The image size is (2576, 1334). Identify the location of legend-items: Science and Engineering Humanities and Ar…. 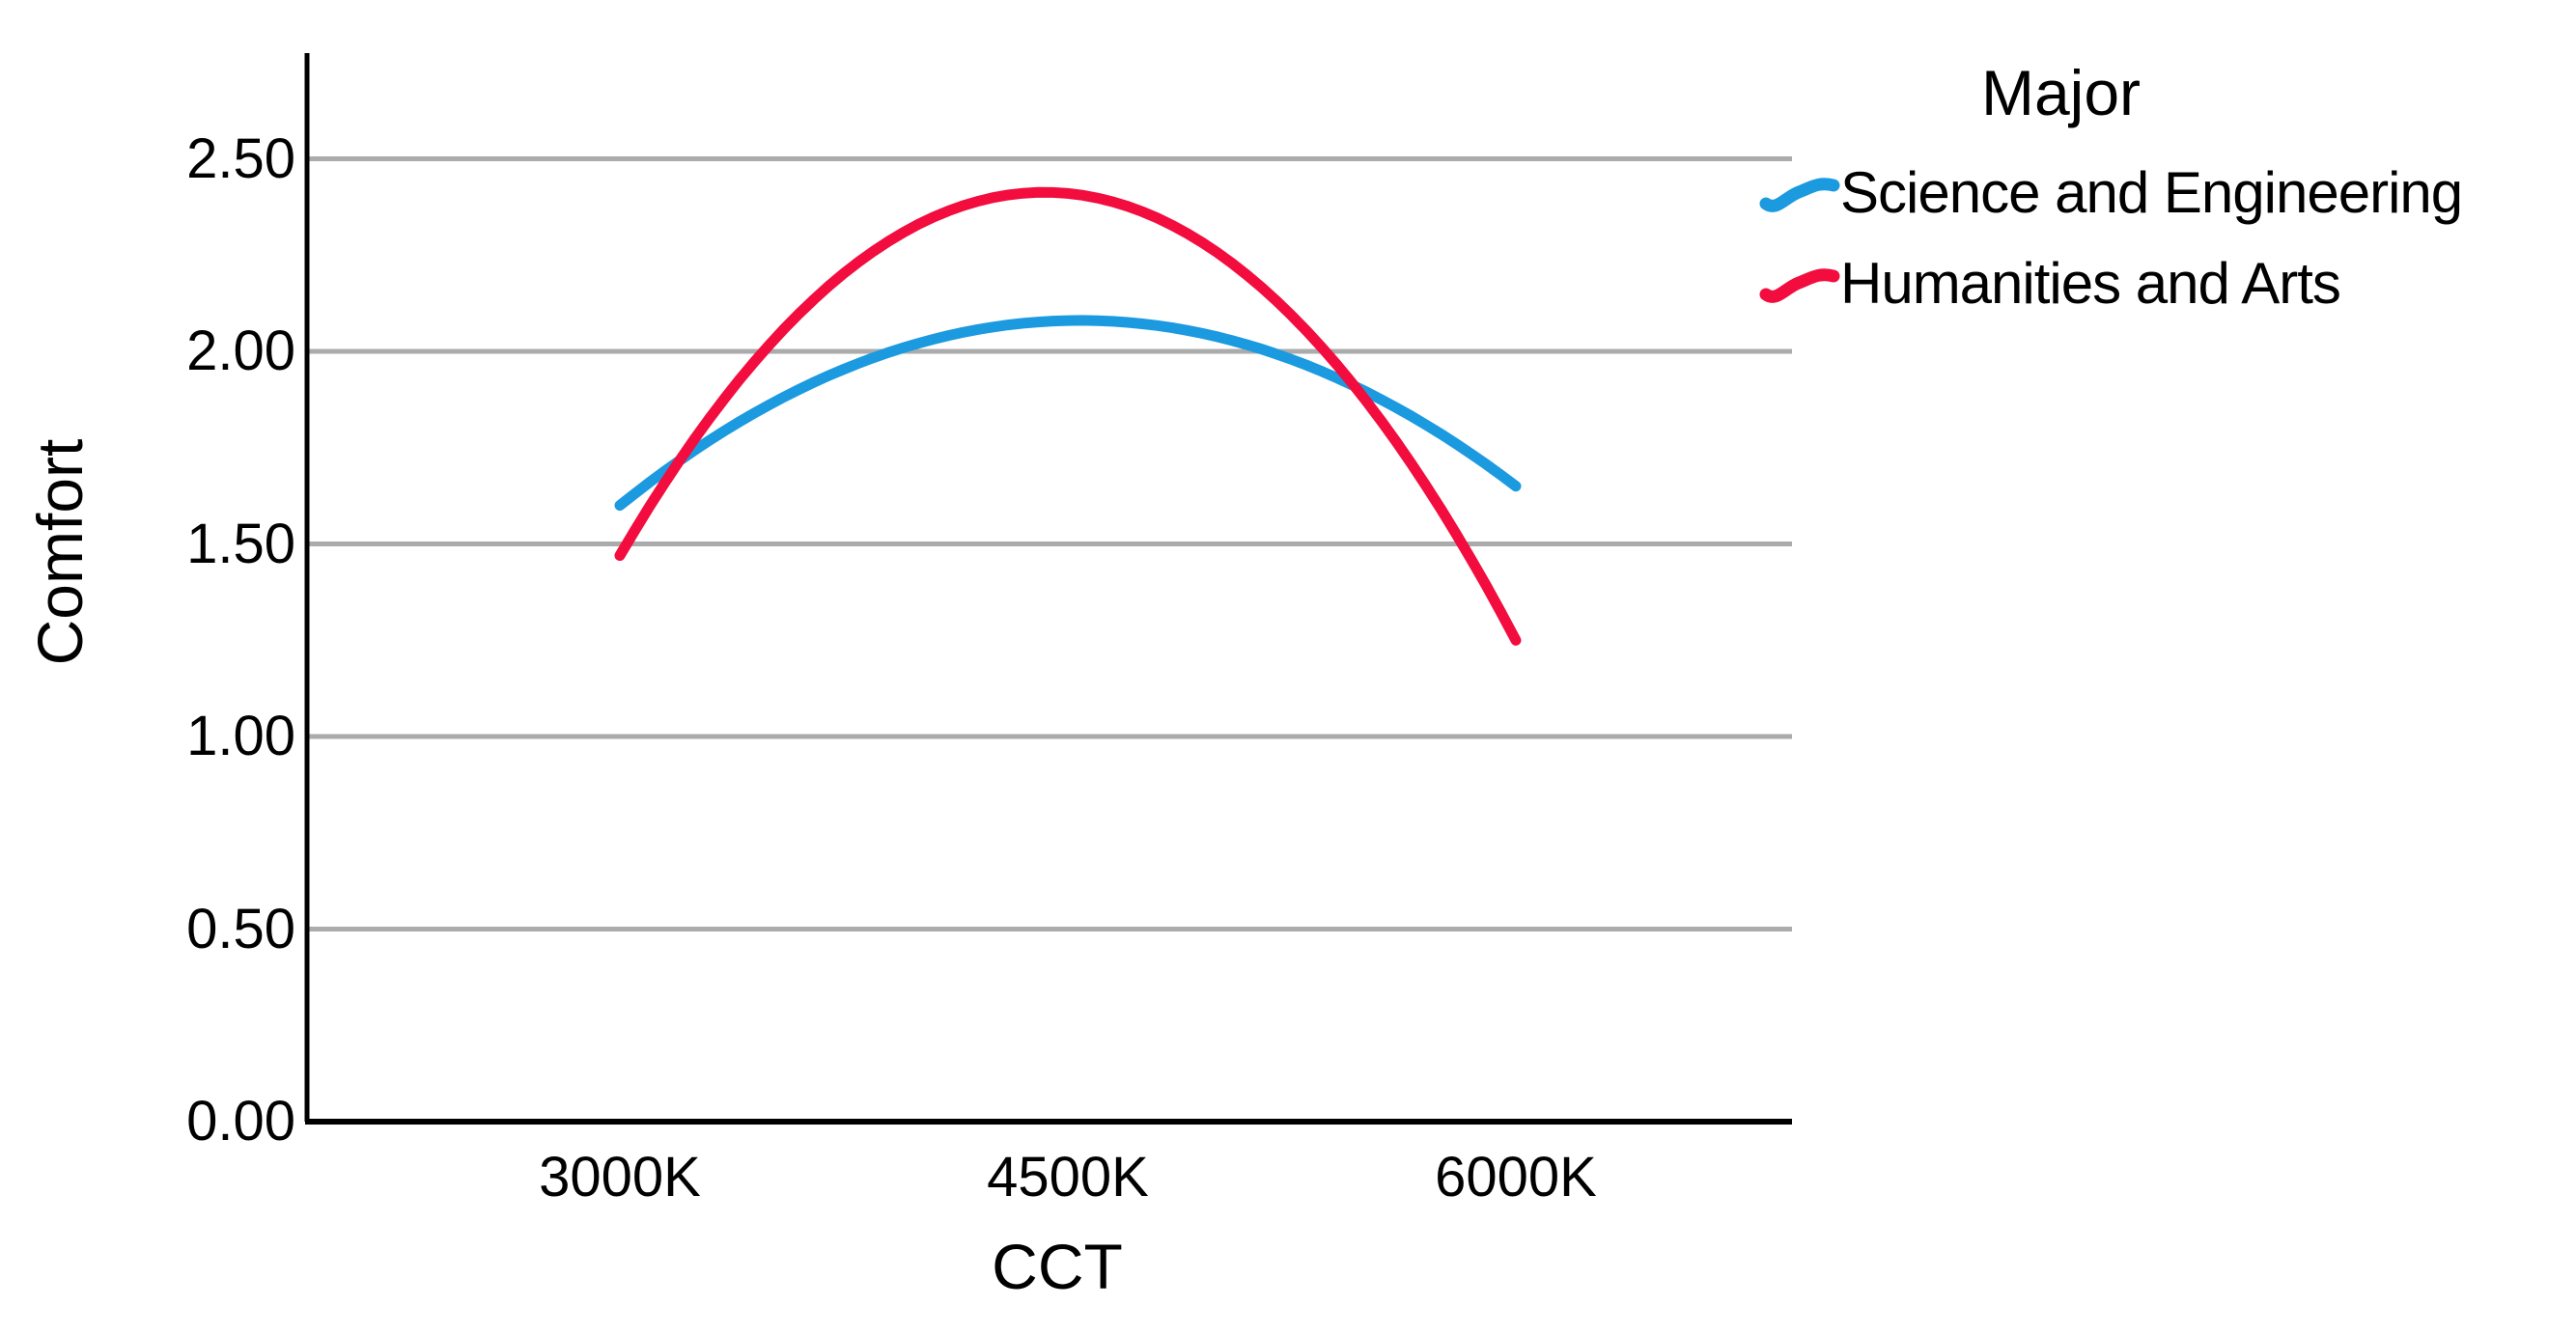
(2155, 238).